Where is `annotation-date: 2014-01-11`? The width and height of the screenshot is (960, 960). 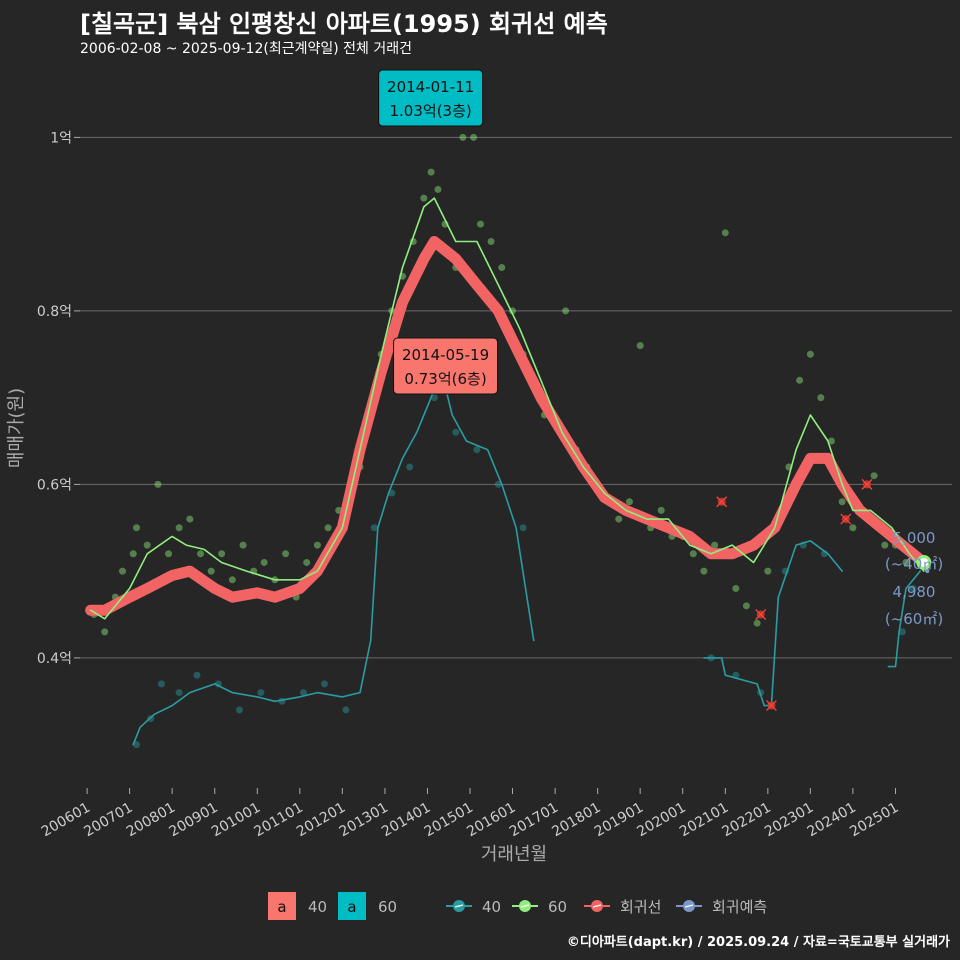 annotation-date: 2014-01-11 is located at coordinates (430, 87).